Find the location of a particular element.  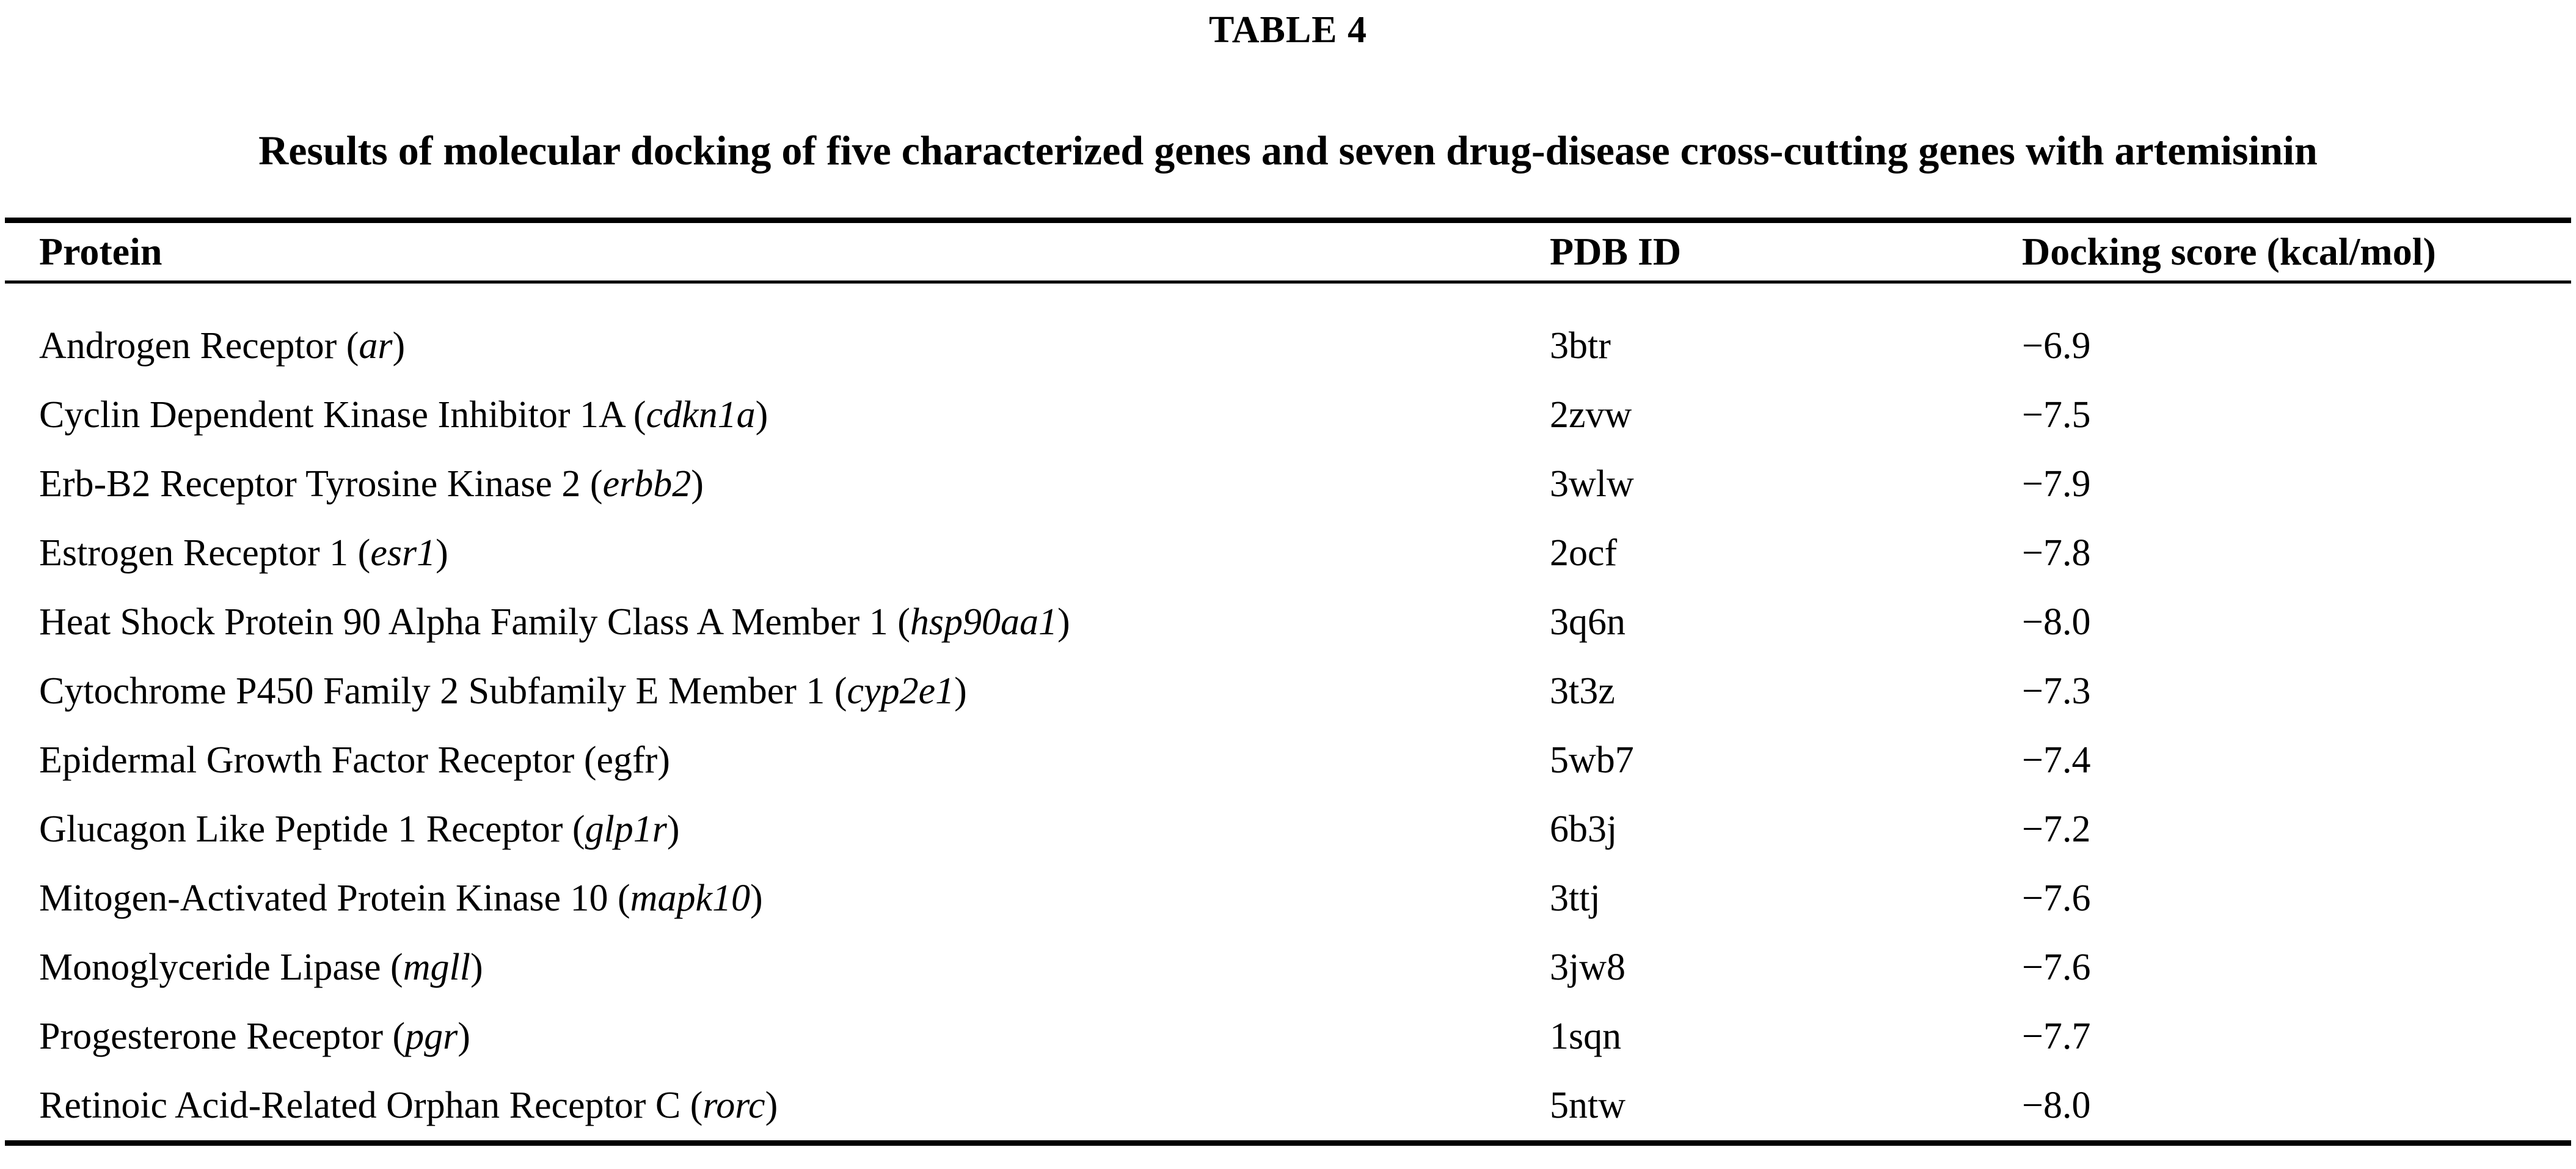

protein-cell: Epidermal Growth Factor Receptor (egfr) is located at coordinates (777, 760).